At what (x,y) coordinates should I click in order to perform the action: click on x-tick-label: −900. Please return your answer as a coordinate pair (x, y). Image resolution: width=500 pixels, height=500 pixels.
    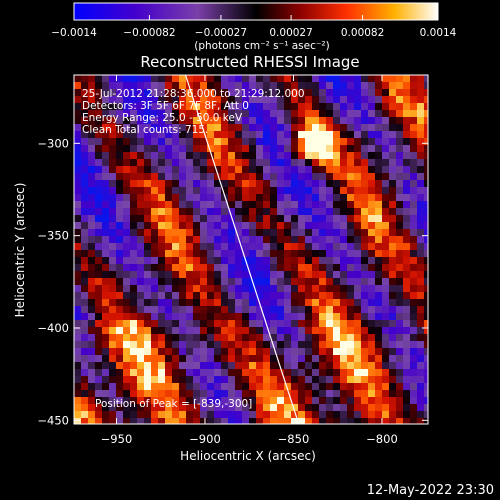
    Looking at the image, I should click on (205, 439).